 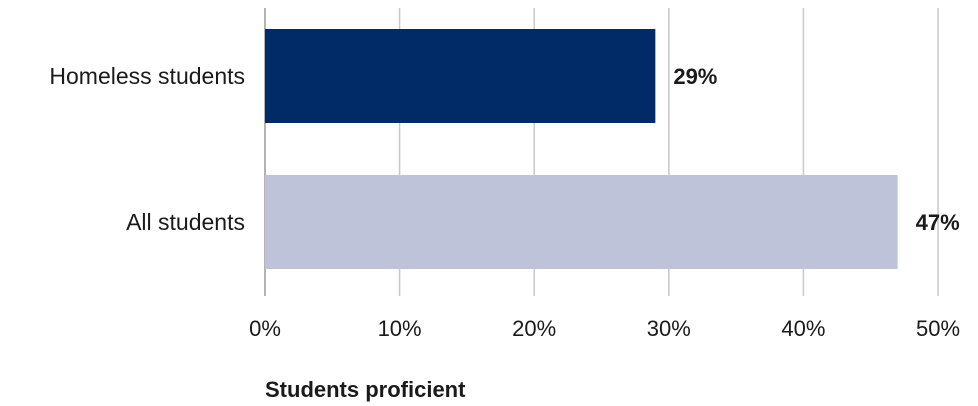 I want to click on x-tick-label: 0%, so click(x=265, y=328).